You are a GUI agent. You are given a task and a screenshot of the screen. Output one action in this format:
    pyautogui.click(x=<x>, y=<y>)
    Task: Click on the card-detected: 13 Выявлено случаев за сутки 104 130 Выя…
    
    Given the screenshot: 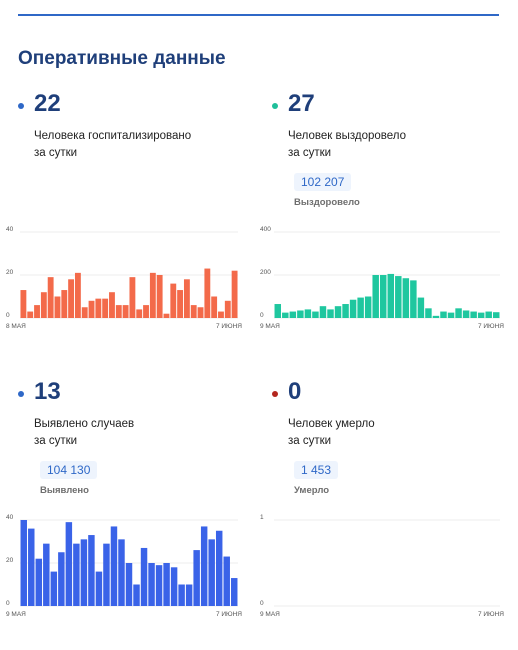 What is the action you would take?
    pyautogui.click(x=138, y=443)
    